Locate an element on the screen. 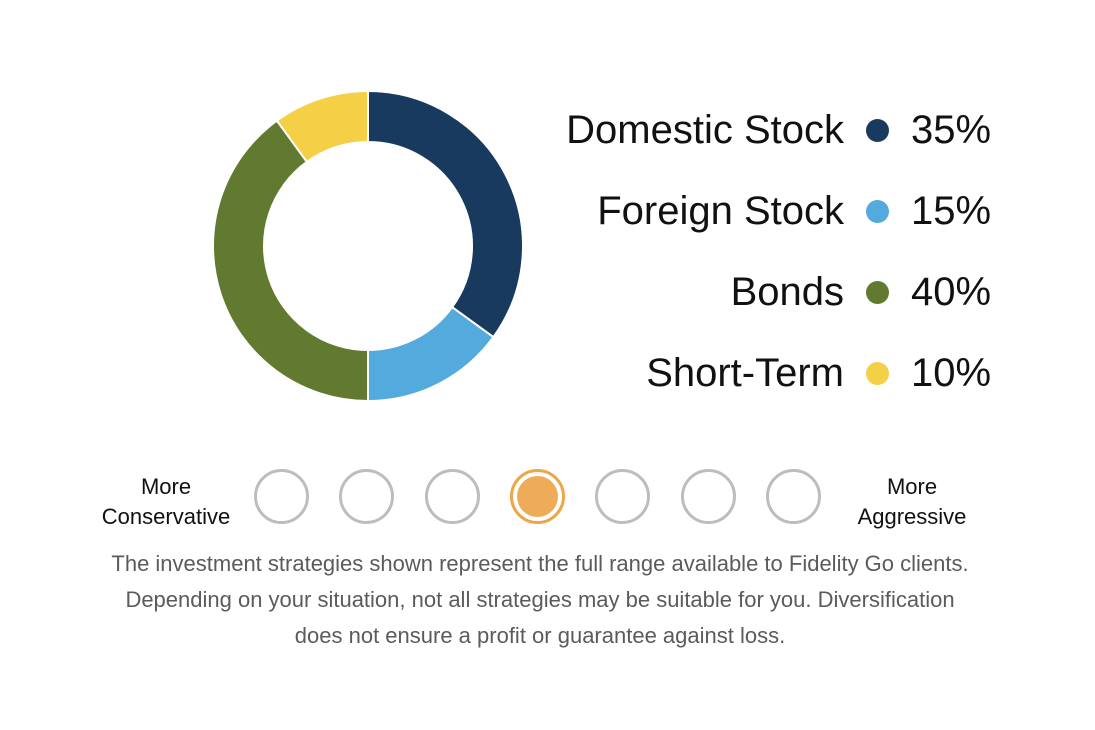  legend-value: 15% is located at coordinates (951, 211).